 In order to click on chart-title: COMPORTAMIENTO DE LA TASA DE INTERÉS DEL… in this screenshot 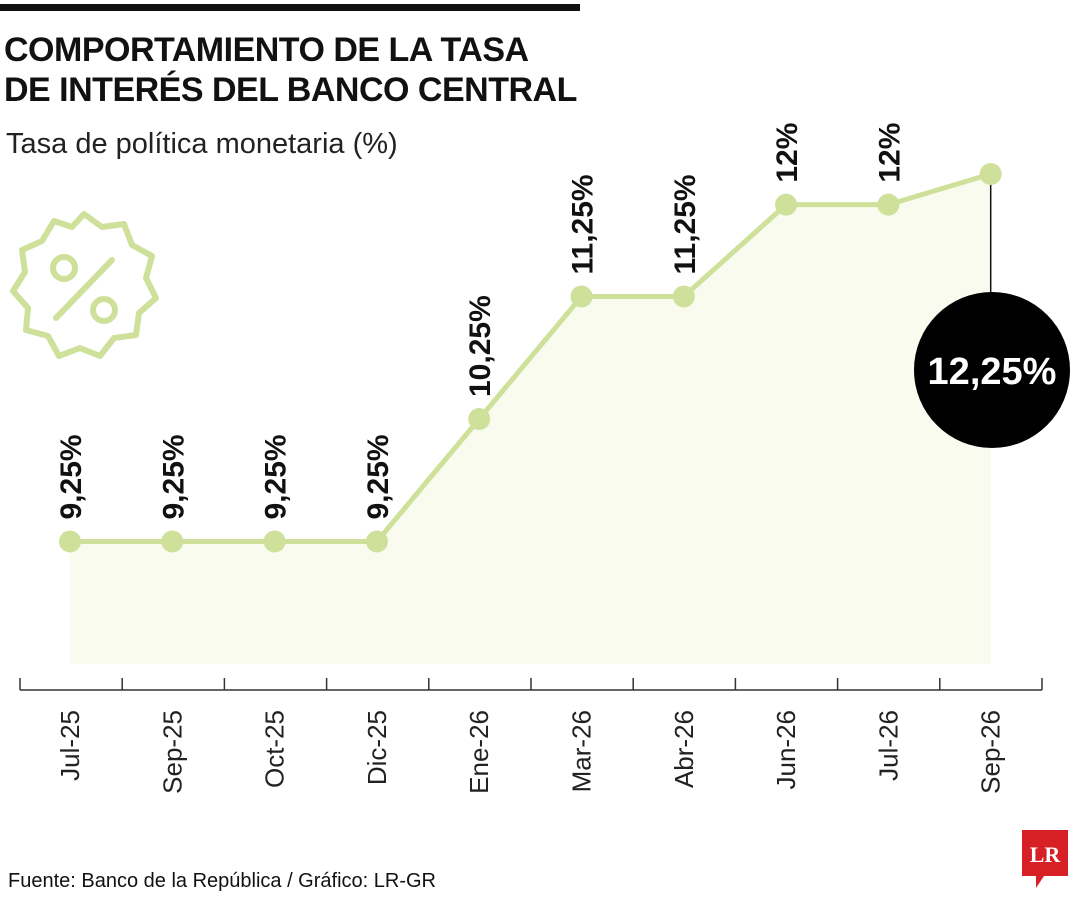, I will do `click(324, 70)`.